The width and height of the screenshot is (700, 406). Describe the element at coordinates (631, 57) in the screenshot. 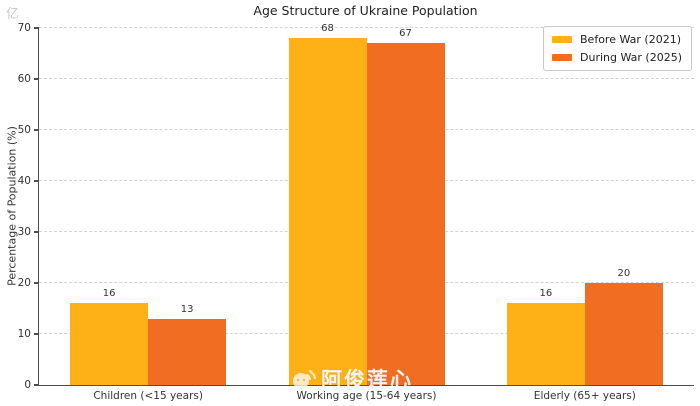

I see `legend-label: During War (2025)` at that location.